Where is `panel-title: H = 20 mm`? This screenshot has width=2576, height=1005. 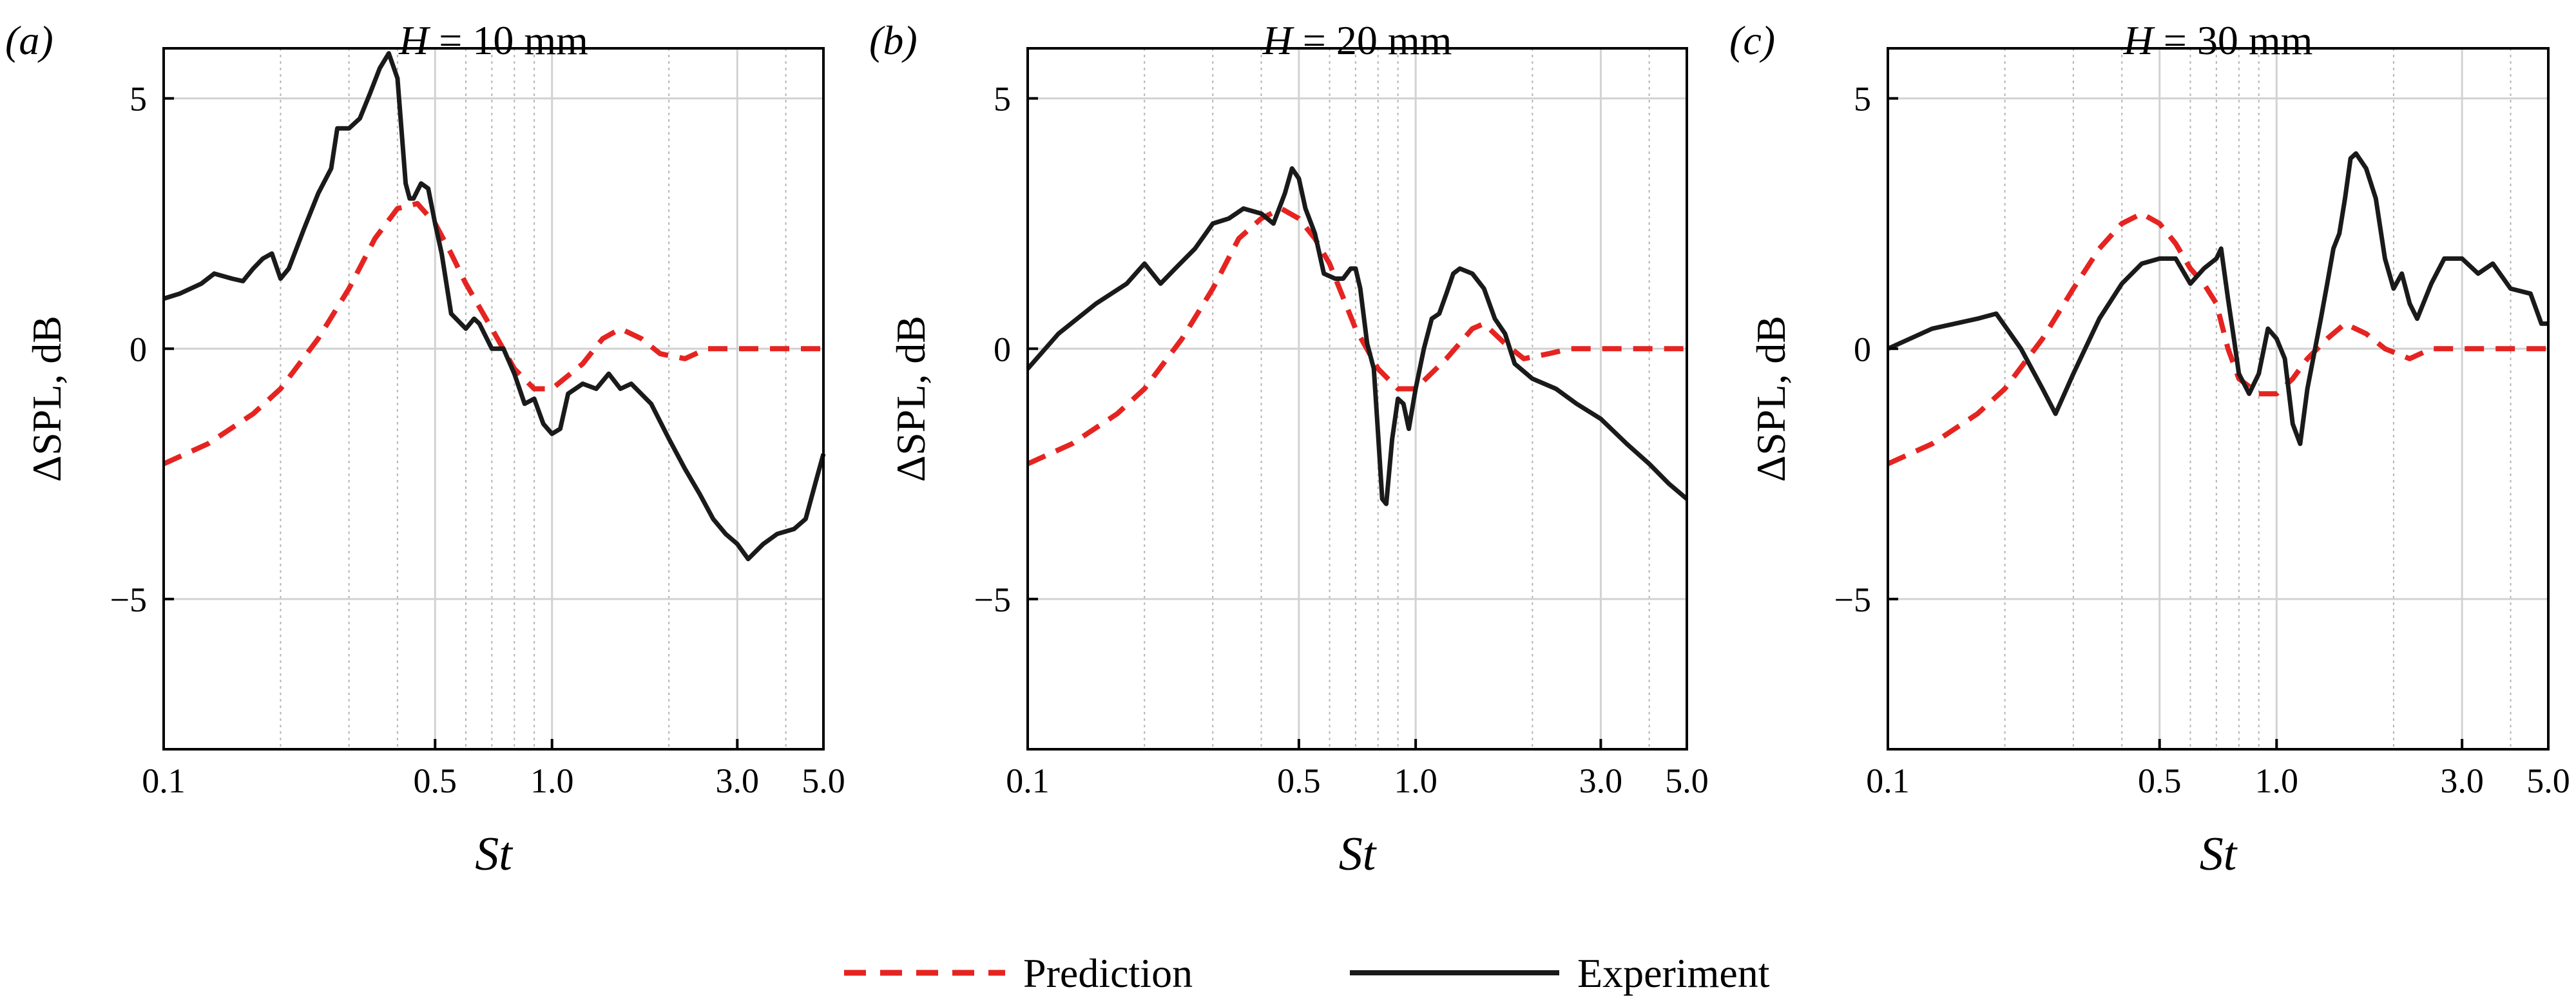 panel-title: H = 20 mm is located at coordinates (1357, 40).